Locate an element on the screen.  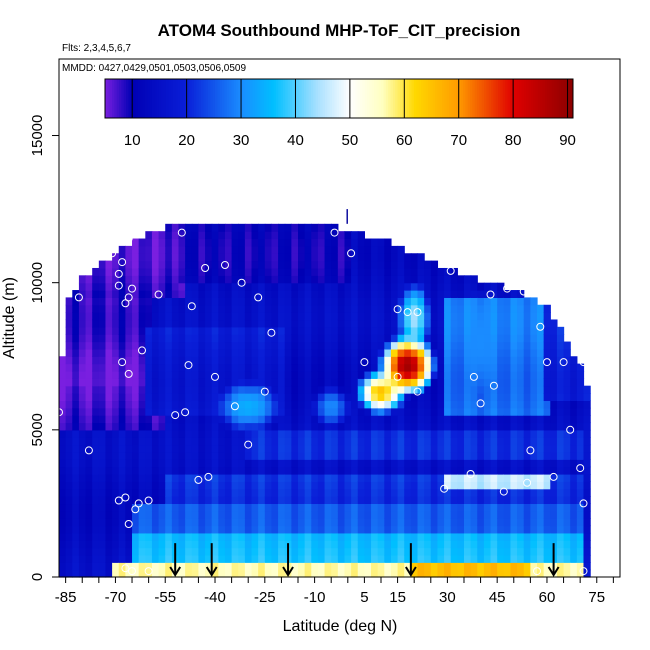
latitude-arrow is located at coordinates (553, 560).